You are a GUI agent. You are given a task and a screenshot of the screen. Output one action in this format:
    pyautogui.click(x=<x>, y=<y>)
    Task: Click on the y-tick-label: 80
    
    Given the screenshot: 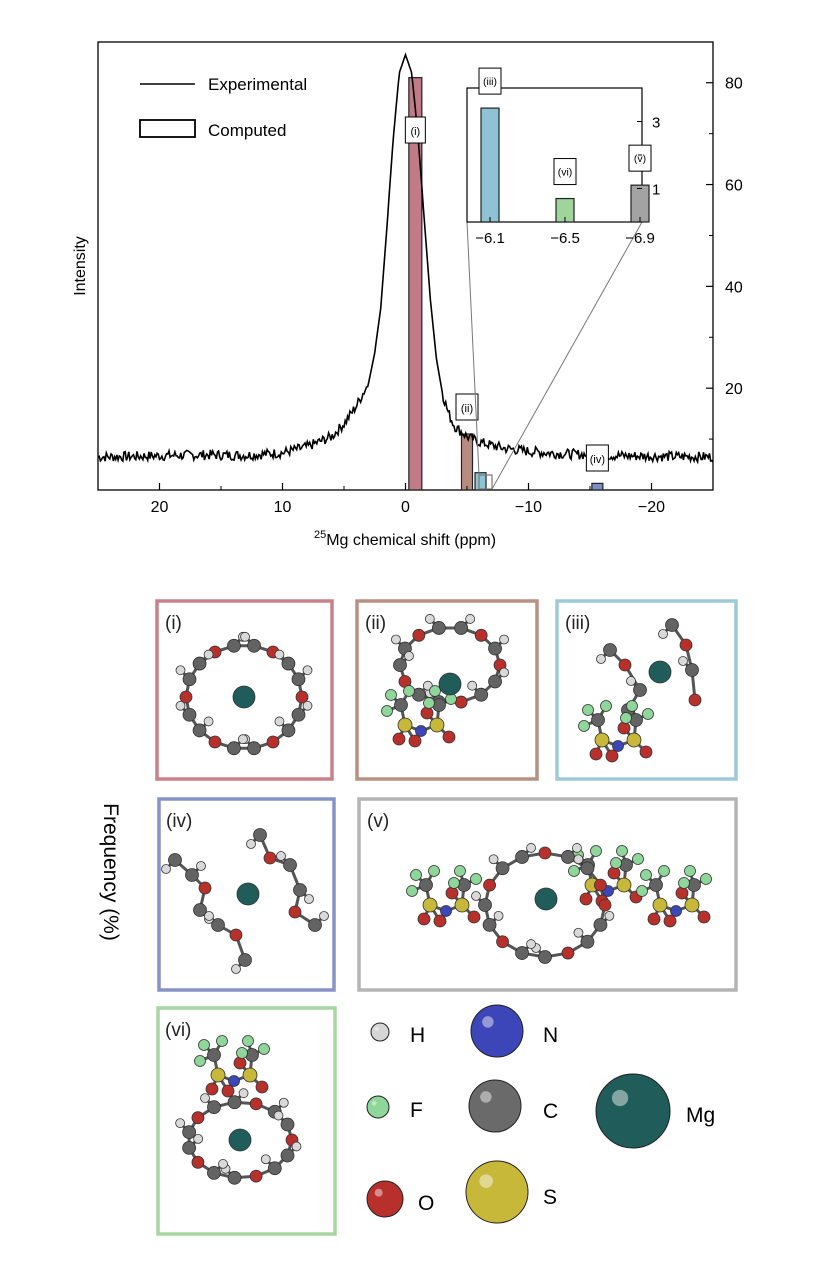 What is the action you would take?
    pyautogui.click(x=734, y=84)
    